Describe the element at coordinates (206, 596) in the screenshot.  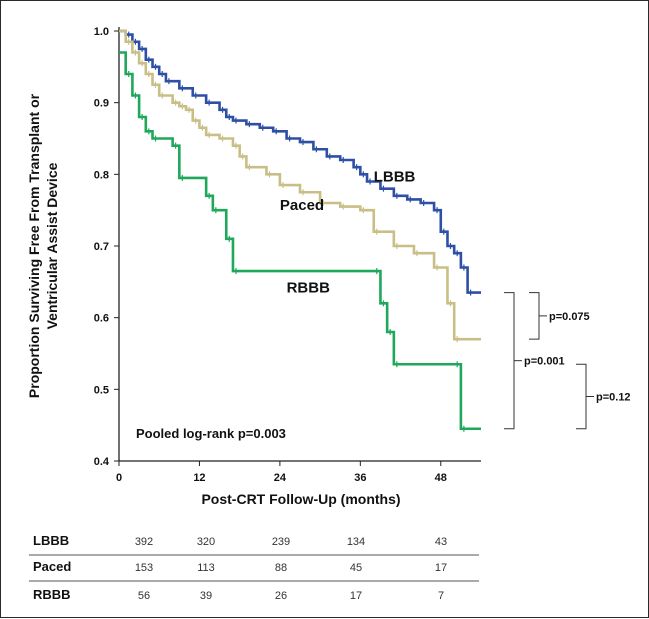
I see `risk-cell: 39` at that location.